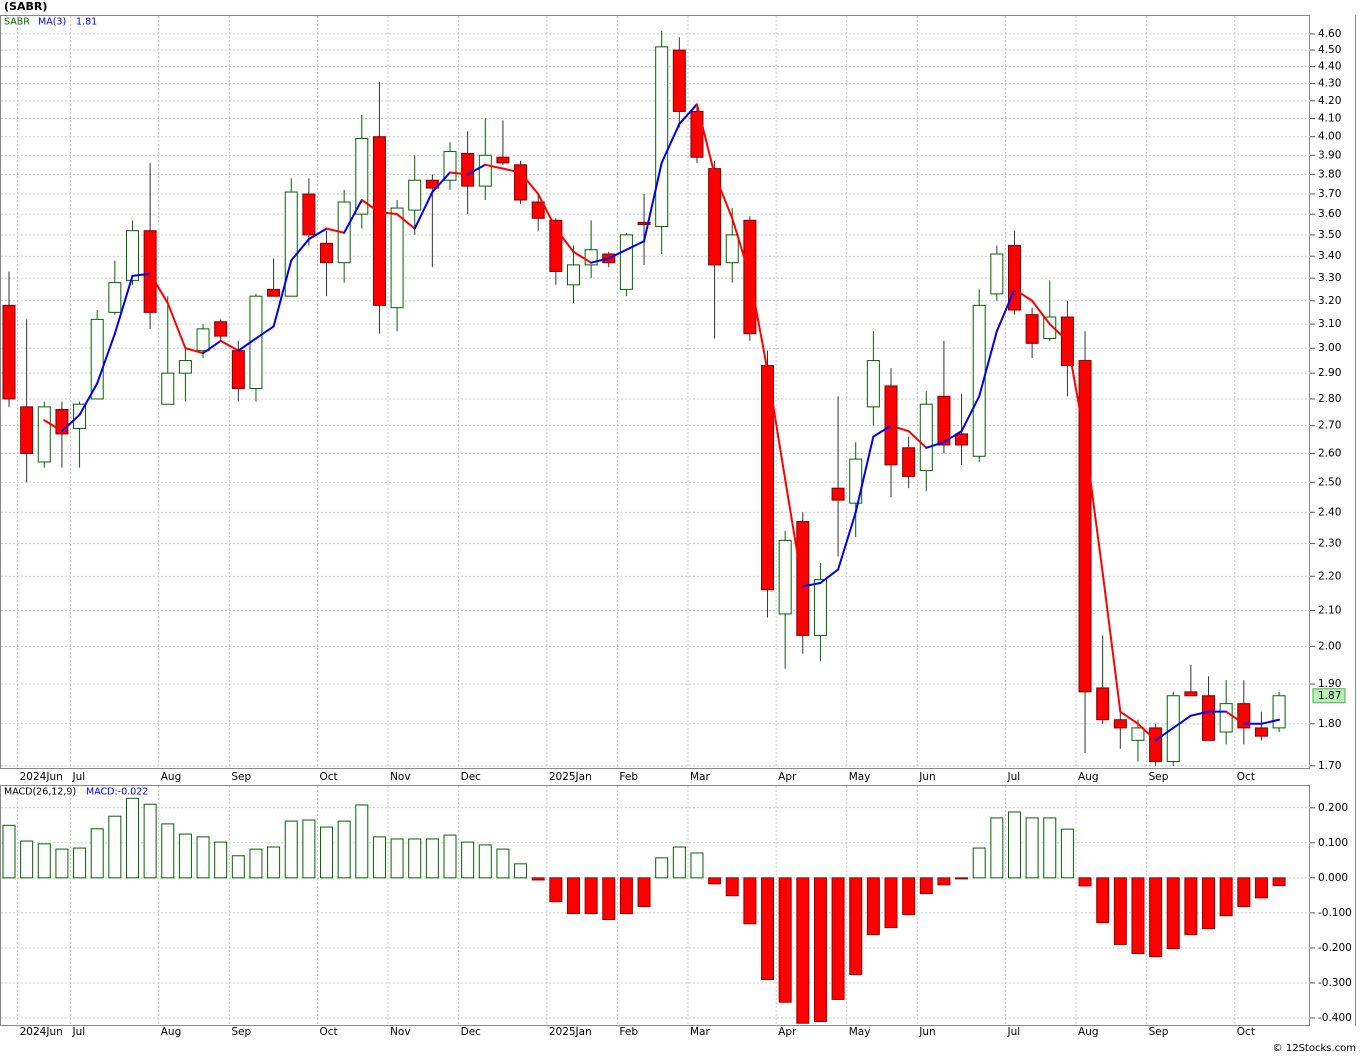  What do you see at coordinates (860, 1032) in the screenshot?
I see `x-tick-label: May` at bounding box center [860, 1032].